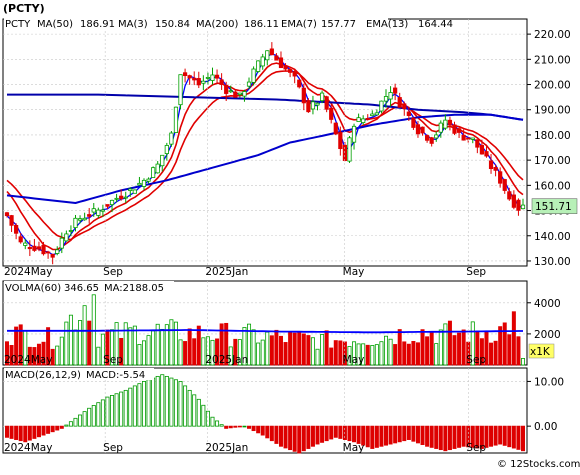 This screenshot has width=580, height=475. I want to click on volume-ma-label: MA:2188.05, so click(134, 288).